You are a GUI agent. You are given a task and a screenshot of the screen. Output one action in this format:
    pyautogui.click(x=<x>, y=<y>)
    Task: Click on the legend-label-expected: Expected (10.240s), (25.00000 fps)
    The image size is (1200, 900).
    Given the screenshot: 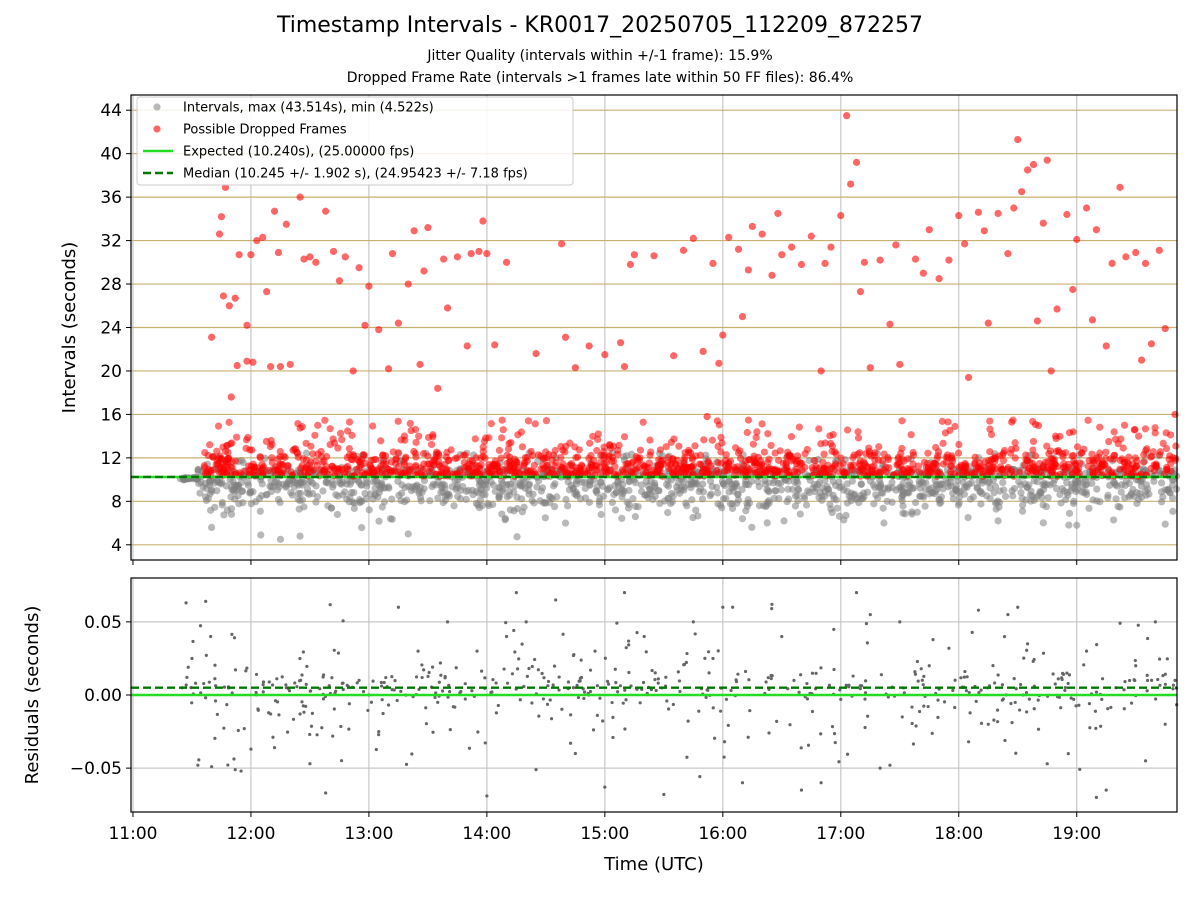 What is the action you would take?
    pyautogui.click(x=298, y=152)
    